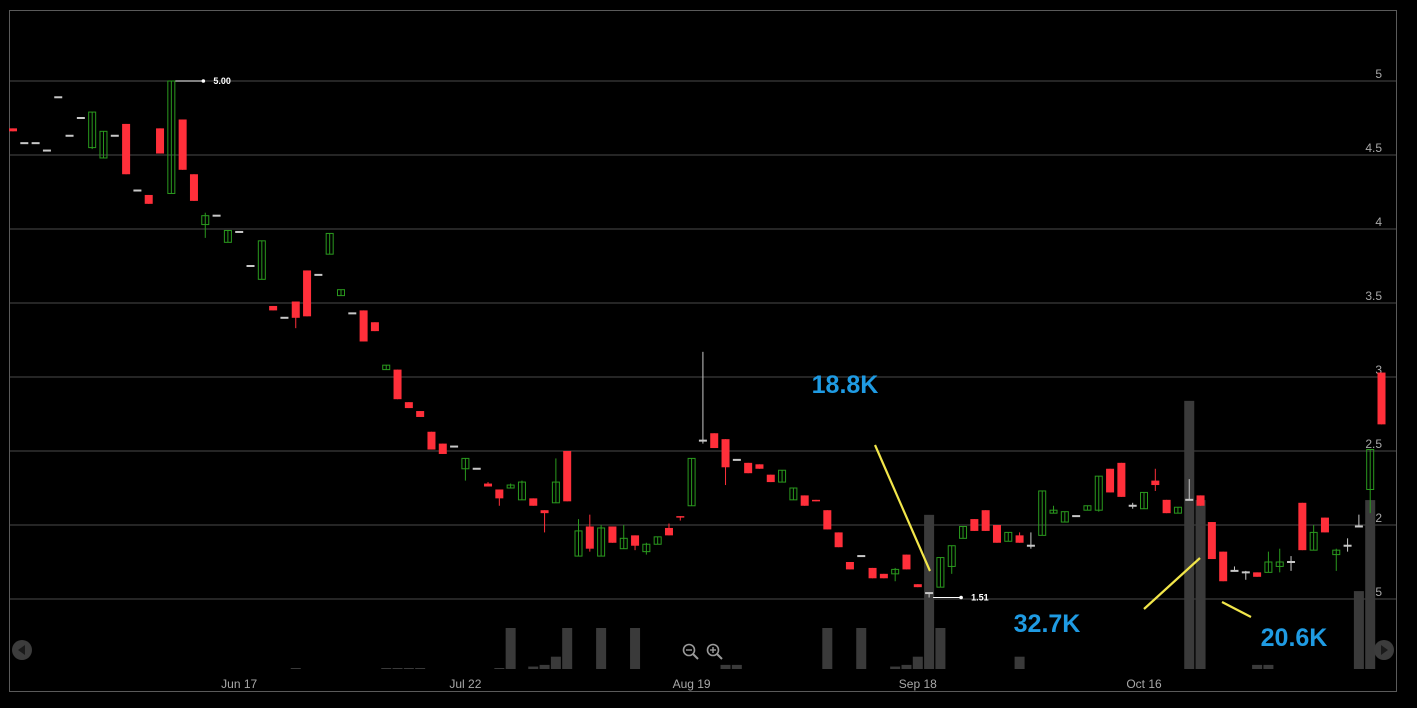  What do you see at coordinates (719, 656) in the screenshot?
I see `zoom-in-handle` at bounding box center [719, 656].